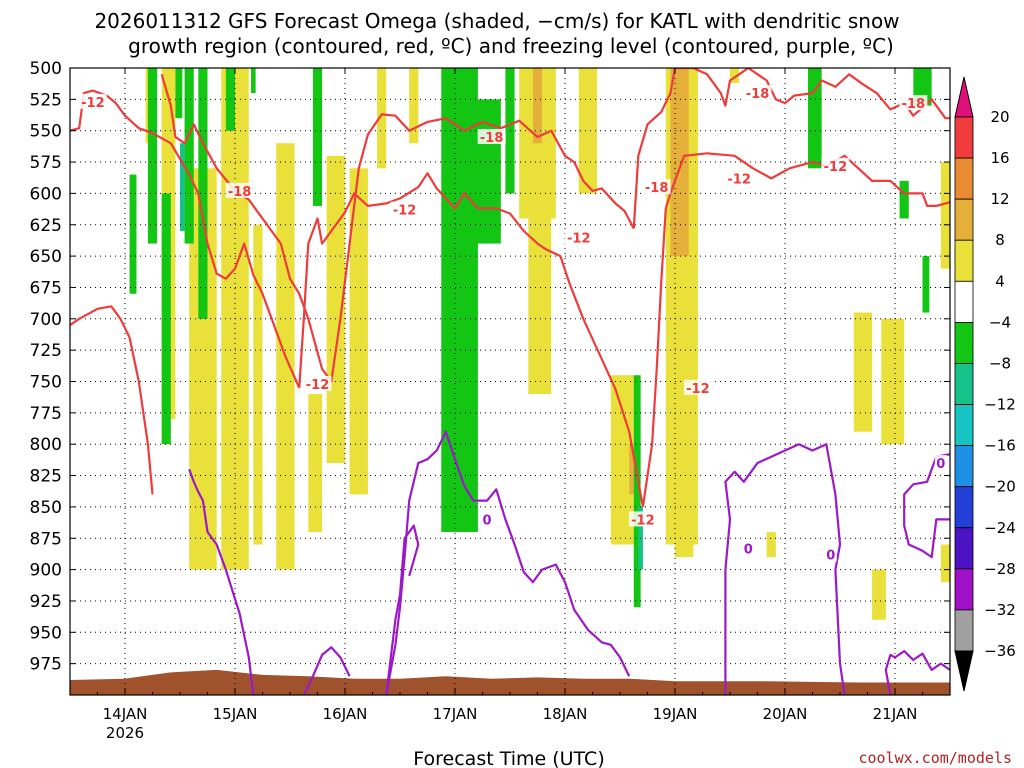  I want to click on colorbar-label-11: −28, so click(1000, 569).